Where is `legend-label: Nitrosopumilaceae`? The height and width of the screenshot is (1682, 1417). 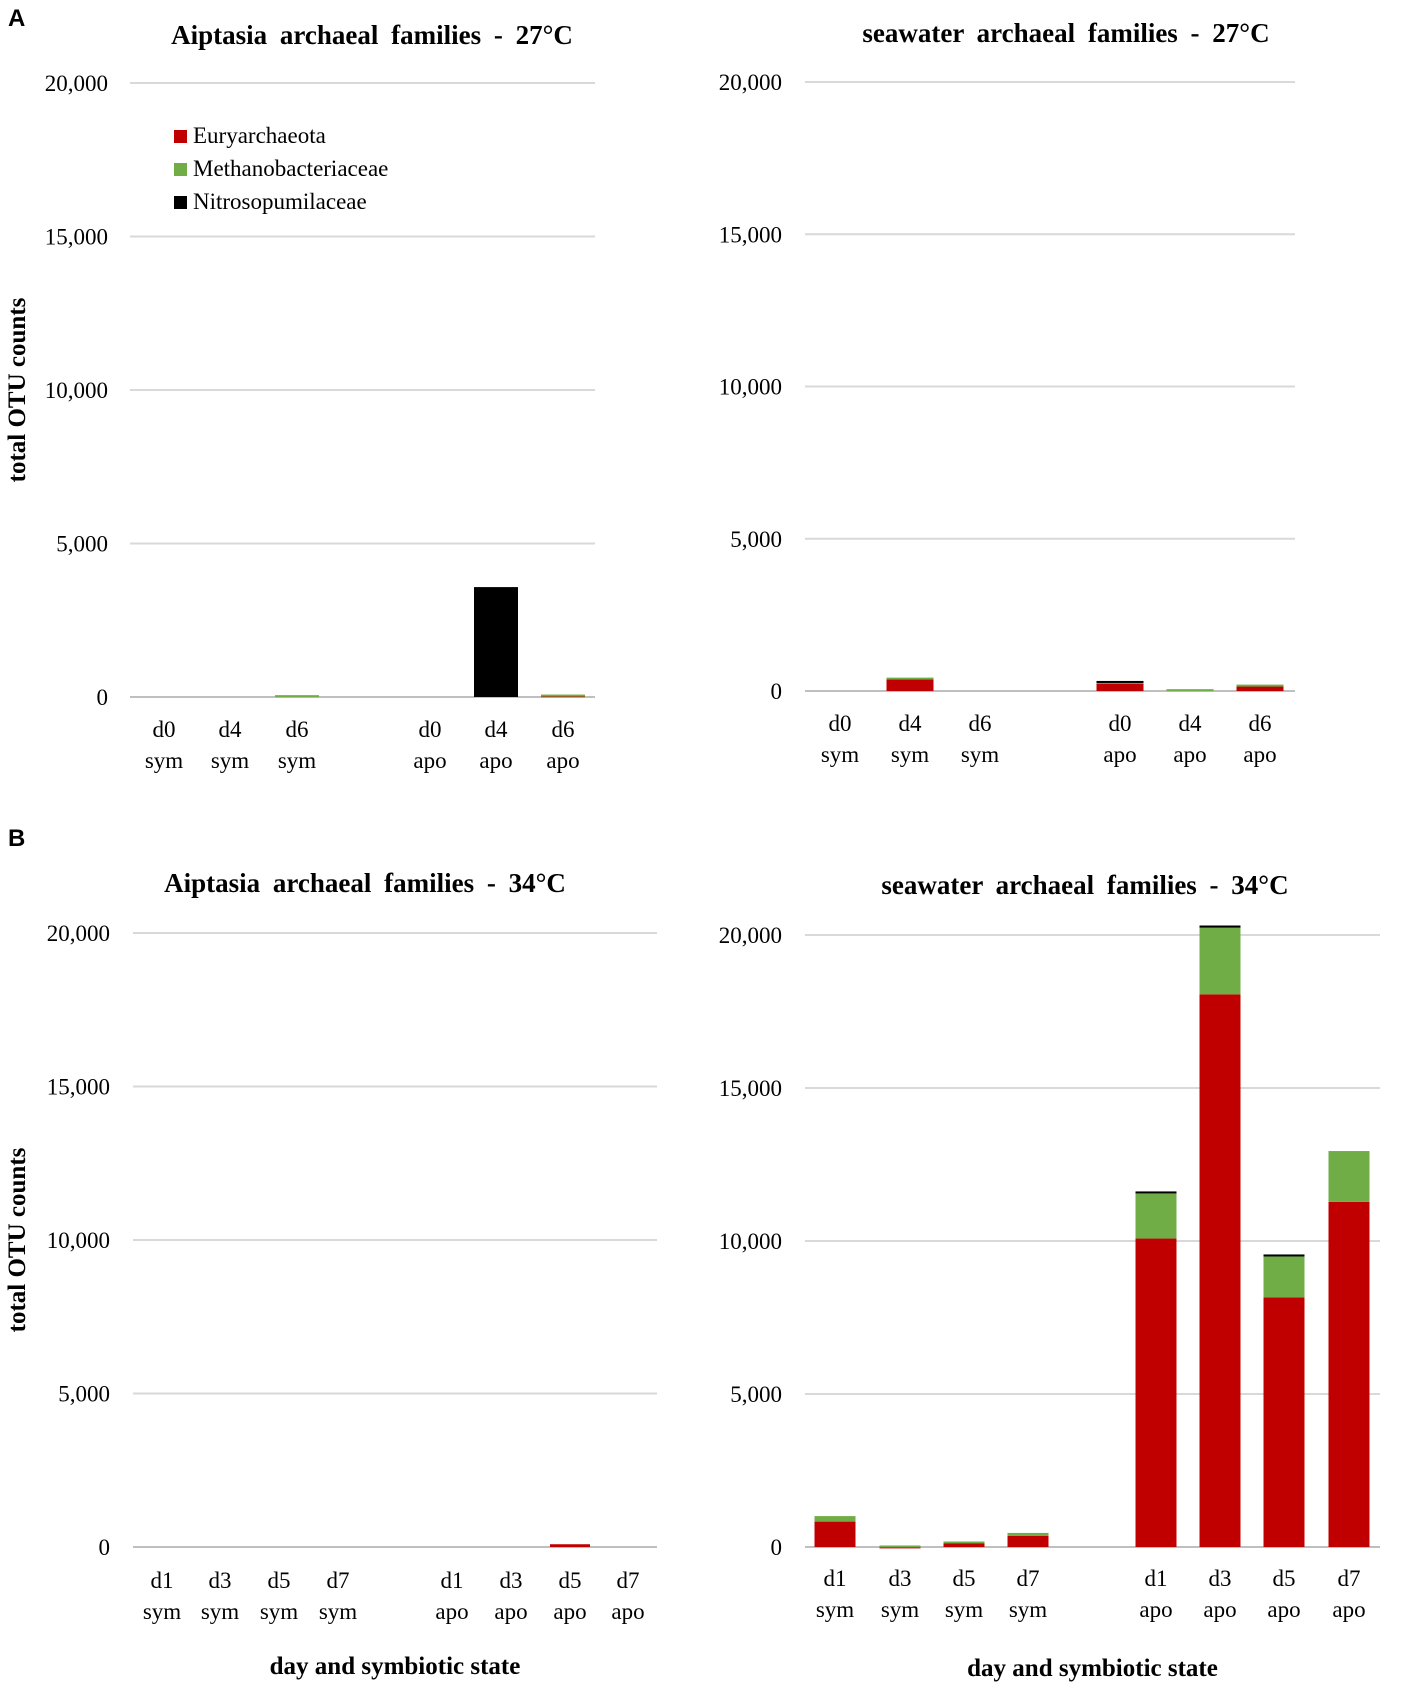 legend-label: Nitrosopumilaceae is located at coordinates (280, 201).